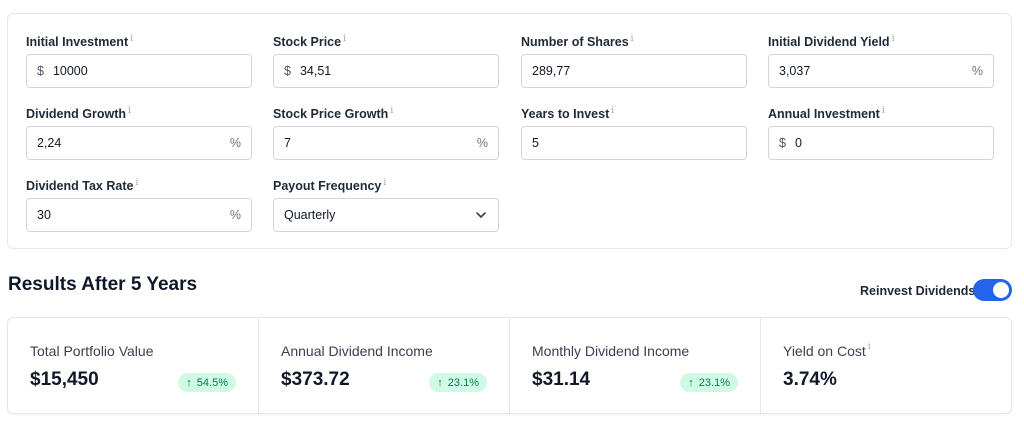 This screenshot has width=1024, height=424. I want to click on reinvest-dividends-toggle, so click(992, 290).